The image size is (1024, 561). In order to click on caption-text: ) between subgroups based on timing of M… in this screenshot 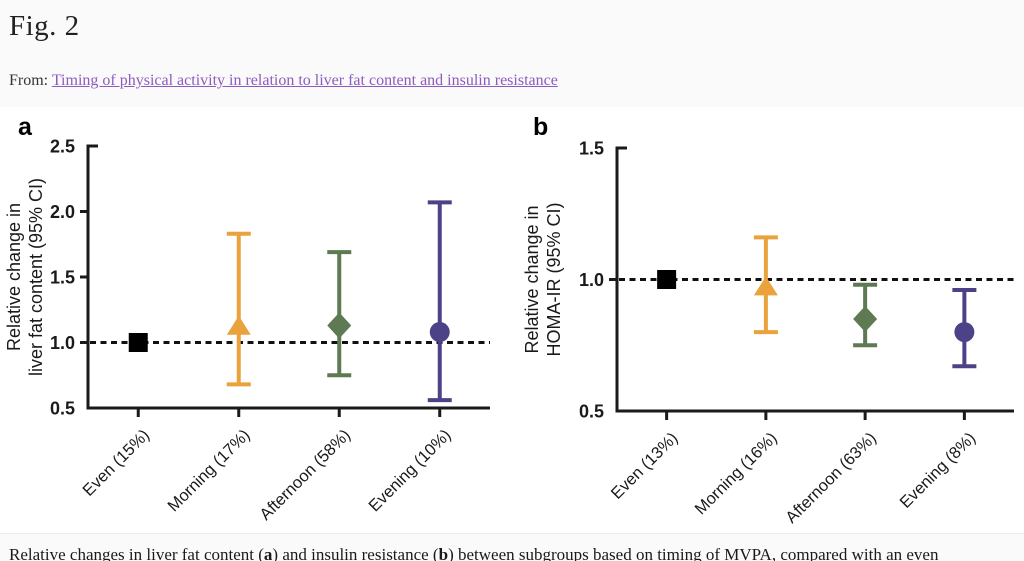, I will do `click(693, 553)`.